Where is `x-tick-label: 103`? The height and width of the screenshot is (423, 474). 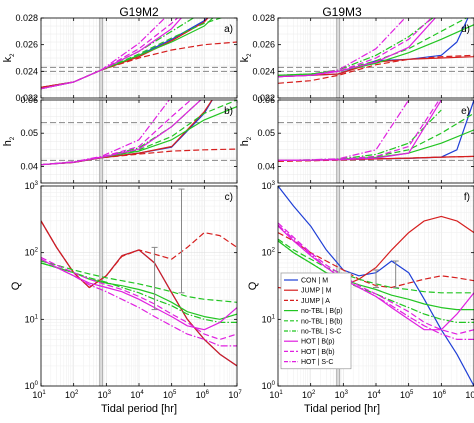 x-tick-label: 103 is located at coordinates (105, 395).